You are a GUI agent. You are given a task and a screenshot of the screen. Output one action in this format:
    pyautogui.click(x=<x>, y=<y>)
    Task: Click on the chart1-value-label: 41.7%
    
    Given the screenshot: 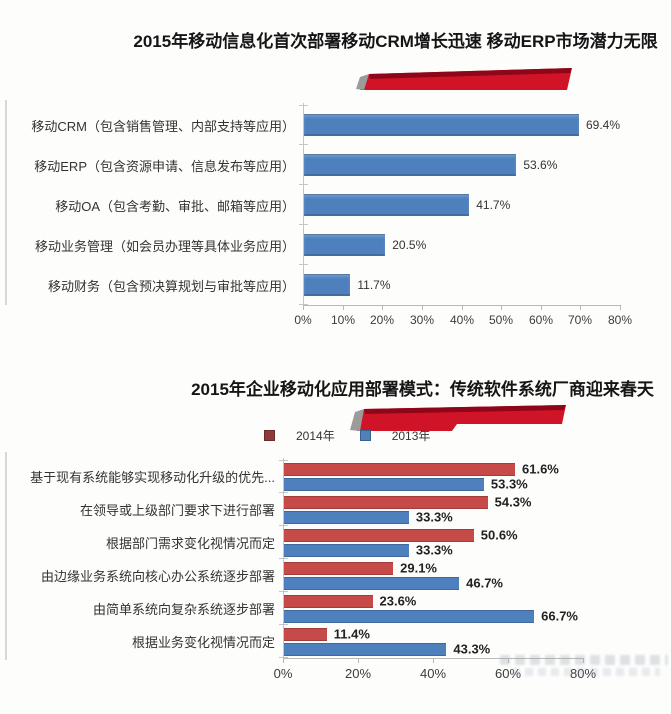 What is the action you would take?
    pyautogui.click(x=493, y=205)
    